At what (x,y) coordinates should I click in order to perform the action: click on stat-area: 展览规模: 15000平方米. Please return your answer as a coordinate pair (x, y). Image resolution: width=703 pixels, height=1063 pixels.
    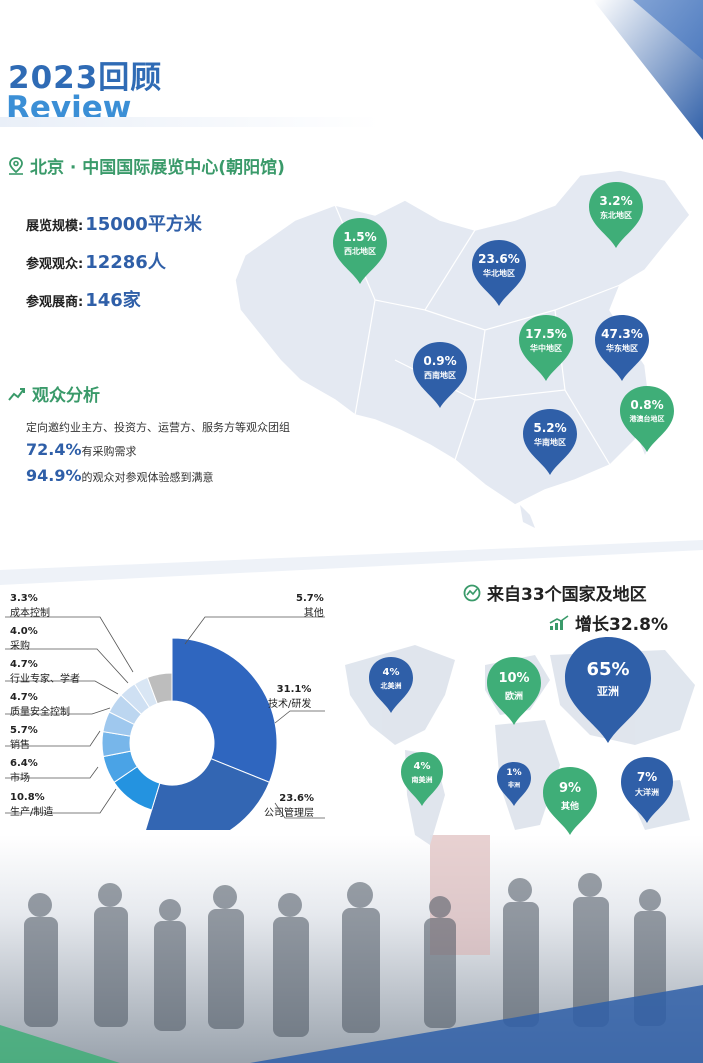
    Looking at the image, I should click on (114, 223).